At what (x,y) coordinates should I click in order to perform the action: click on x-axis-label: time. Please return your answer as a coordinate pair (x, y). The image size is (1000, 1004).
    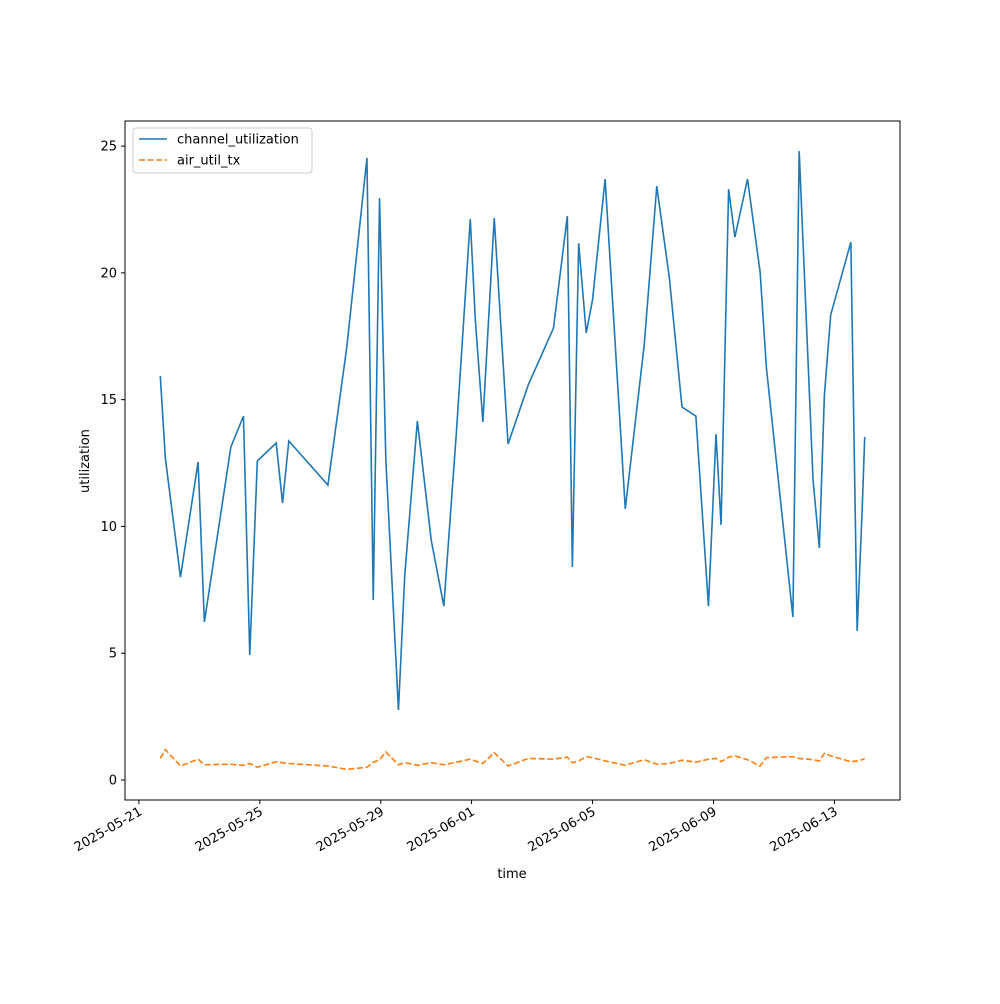
    Looking at the image, I should click on (511, 874).